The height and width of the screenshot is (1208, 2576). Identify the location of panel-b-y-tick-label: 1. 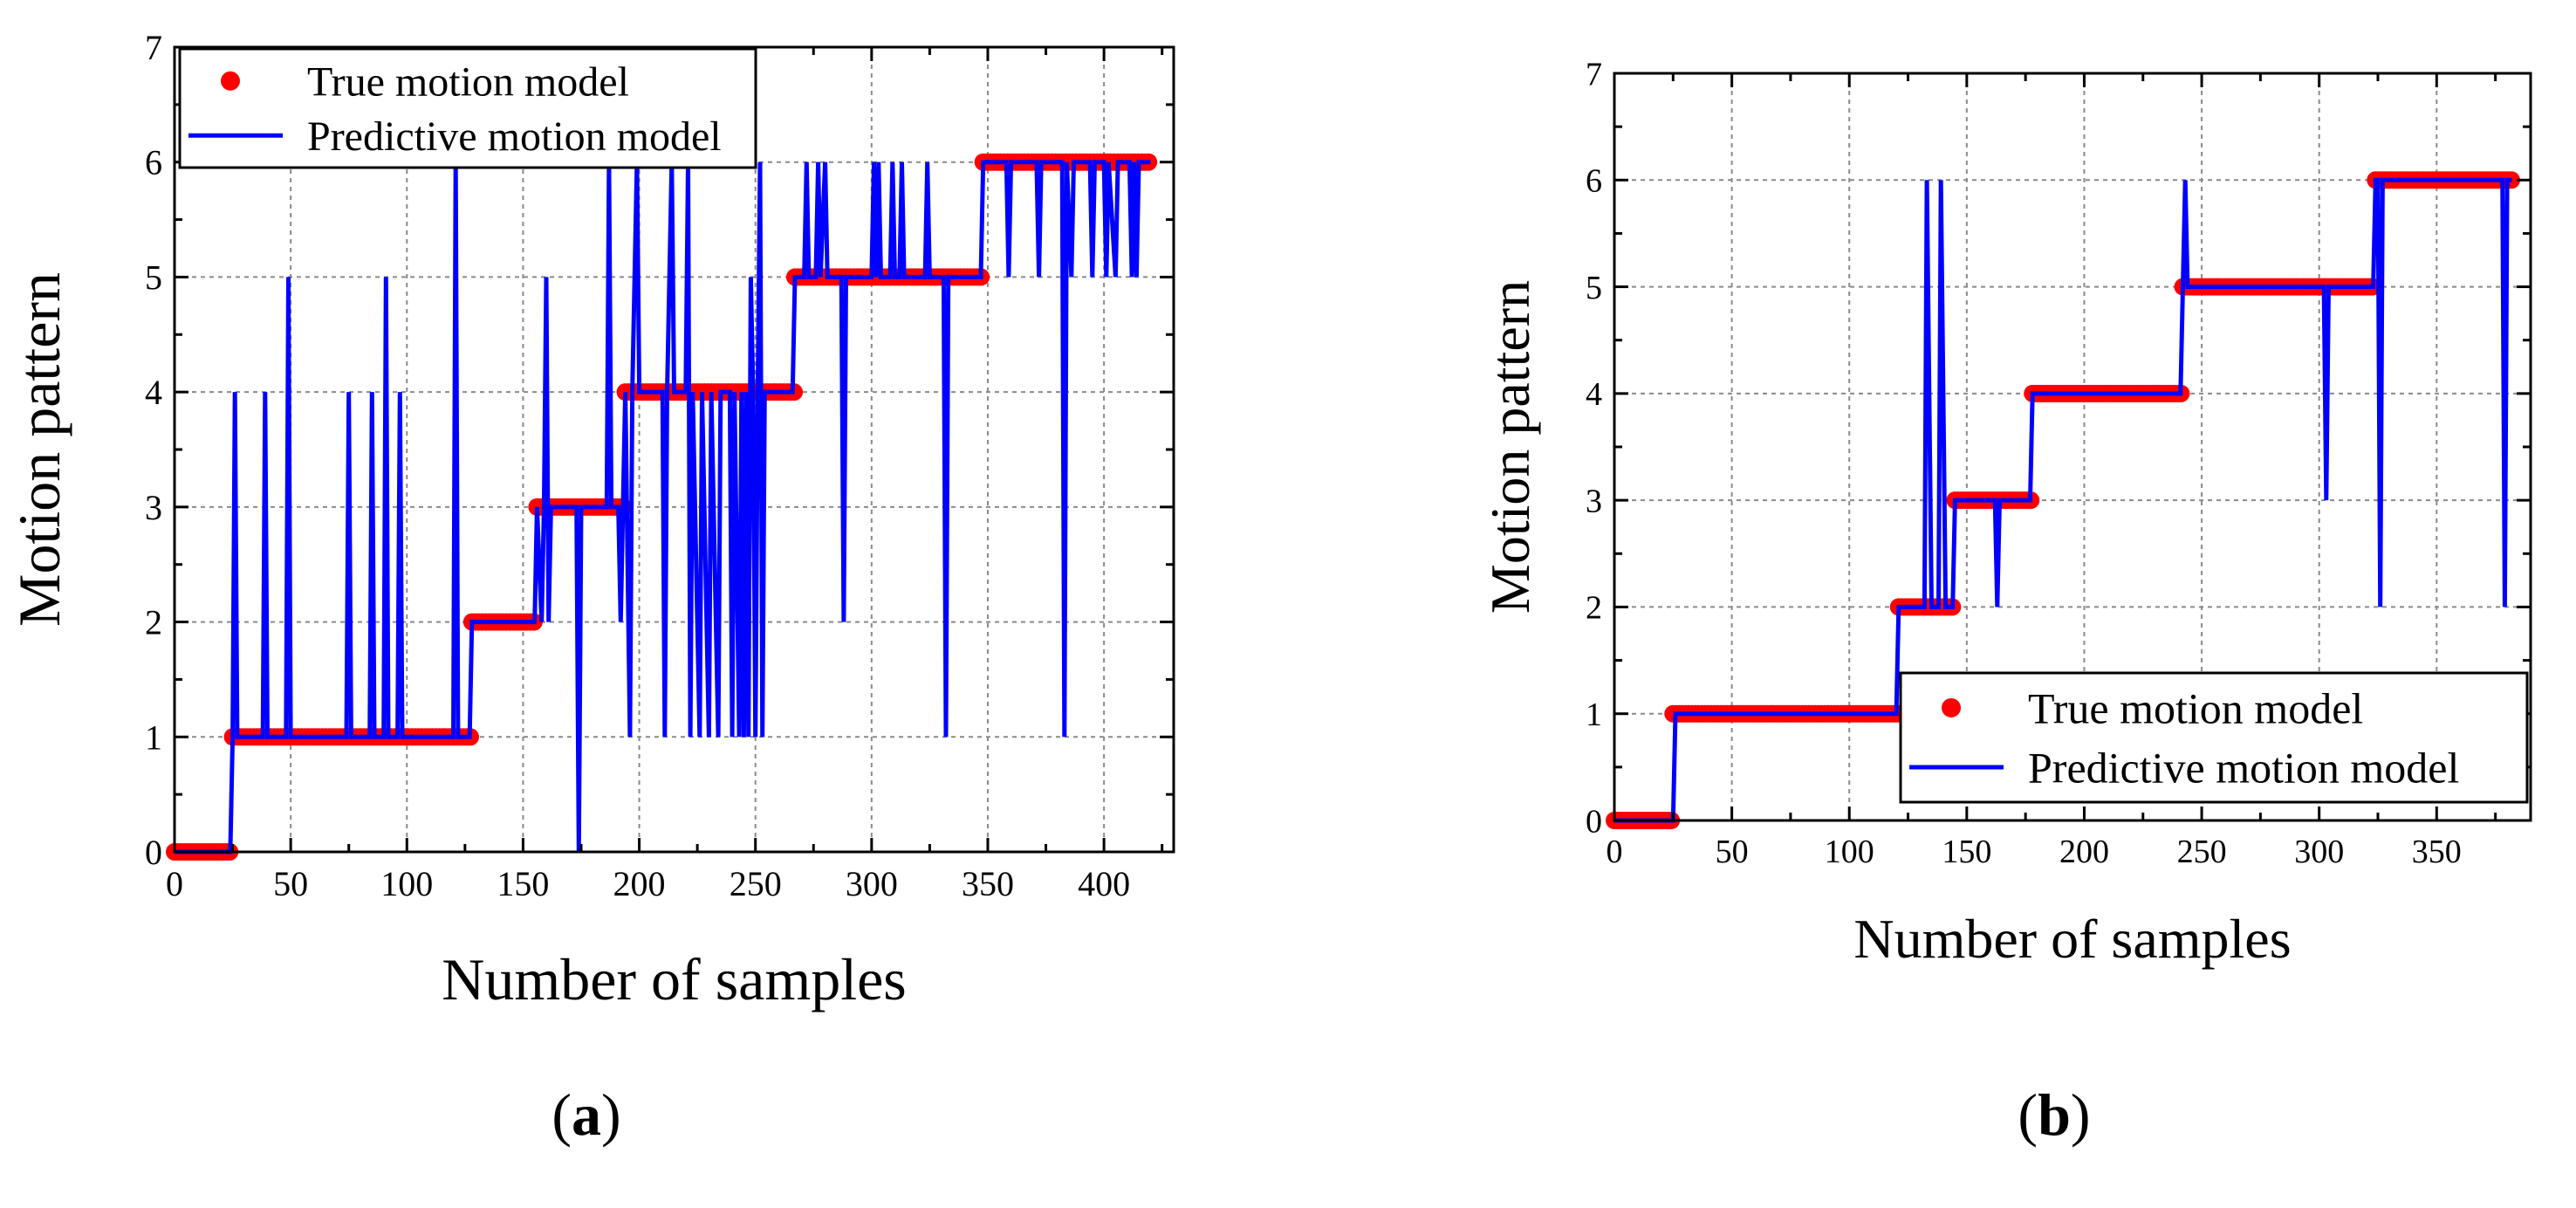
(1594, 715).